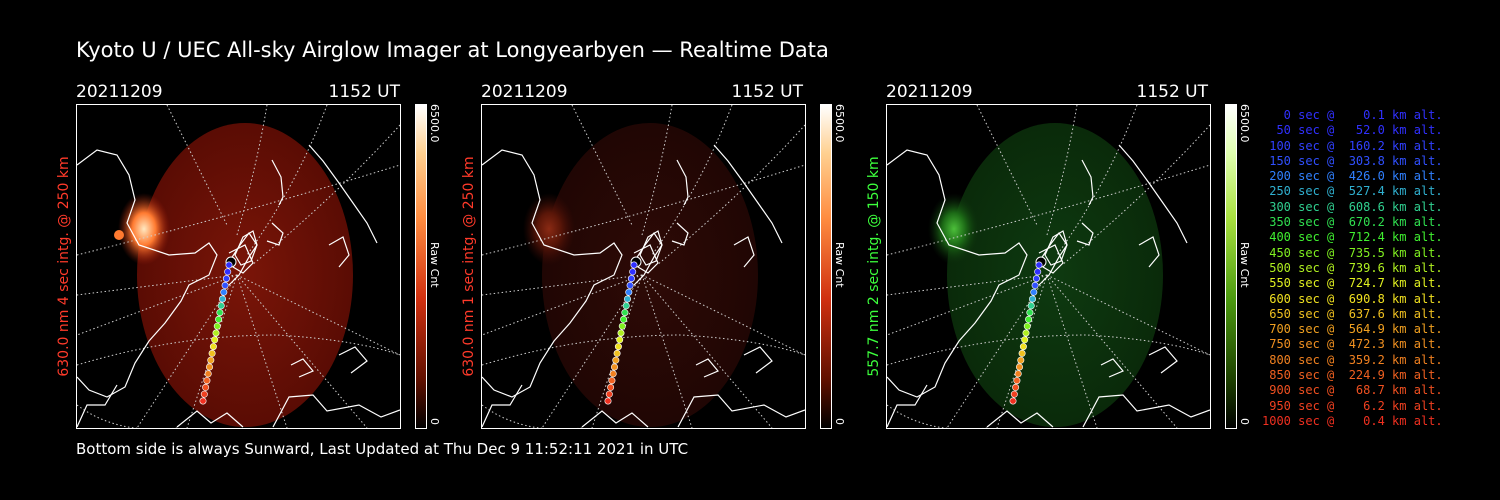 The height and width of the screenshot is (500, 1500). Describe the element at coordinates (1352, 252) in the screenshot. I see `trajectory-legend-item: 450 sec @ 735.5 km alt.` at that location.